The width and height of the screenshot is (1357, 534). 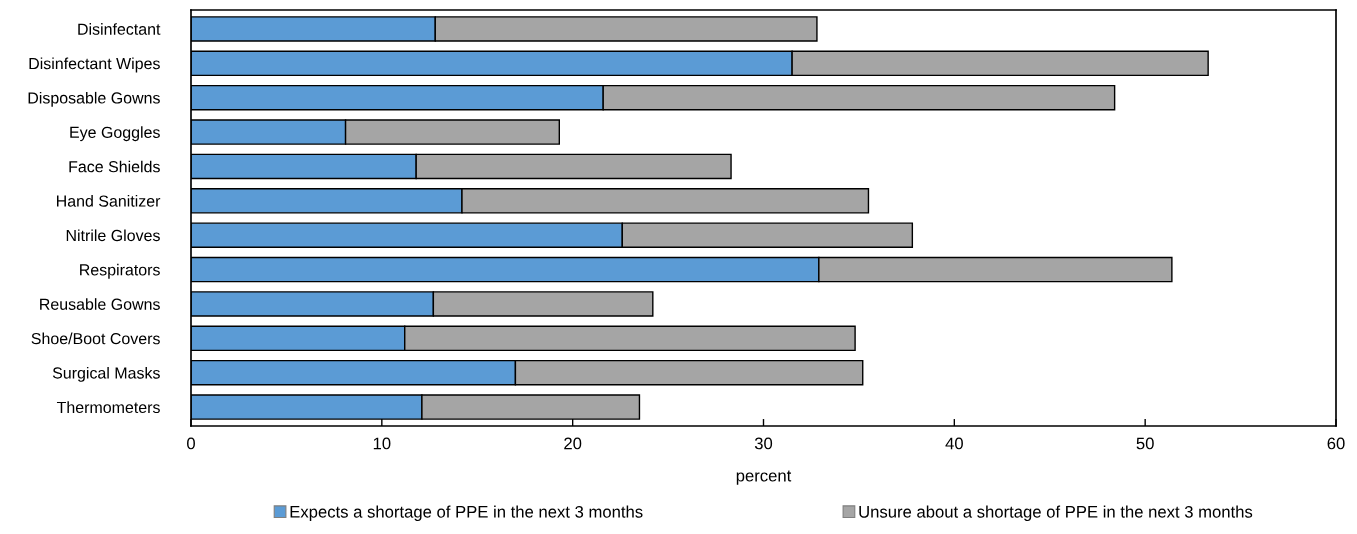 I want to click on y-tick-label: Reusable Gowns, so click(x=100, y=304).